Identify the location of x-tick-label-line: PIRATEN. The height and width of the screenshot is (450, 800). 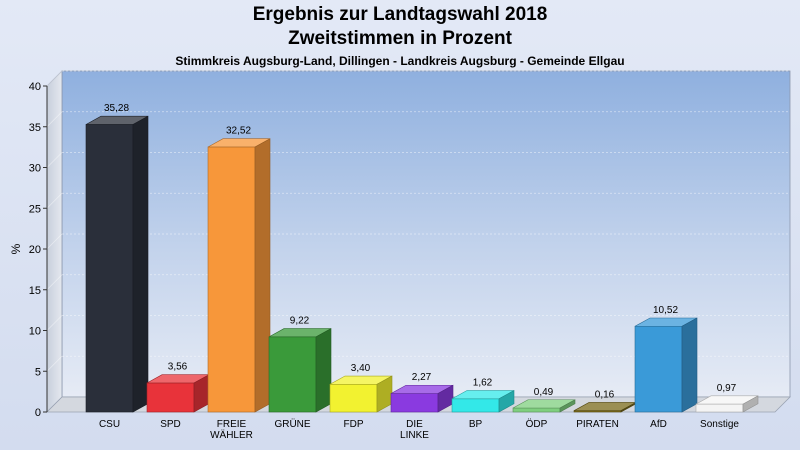
(597, 424).